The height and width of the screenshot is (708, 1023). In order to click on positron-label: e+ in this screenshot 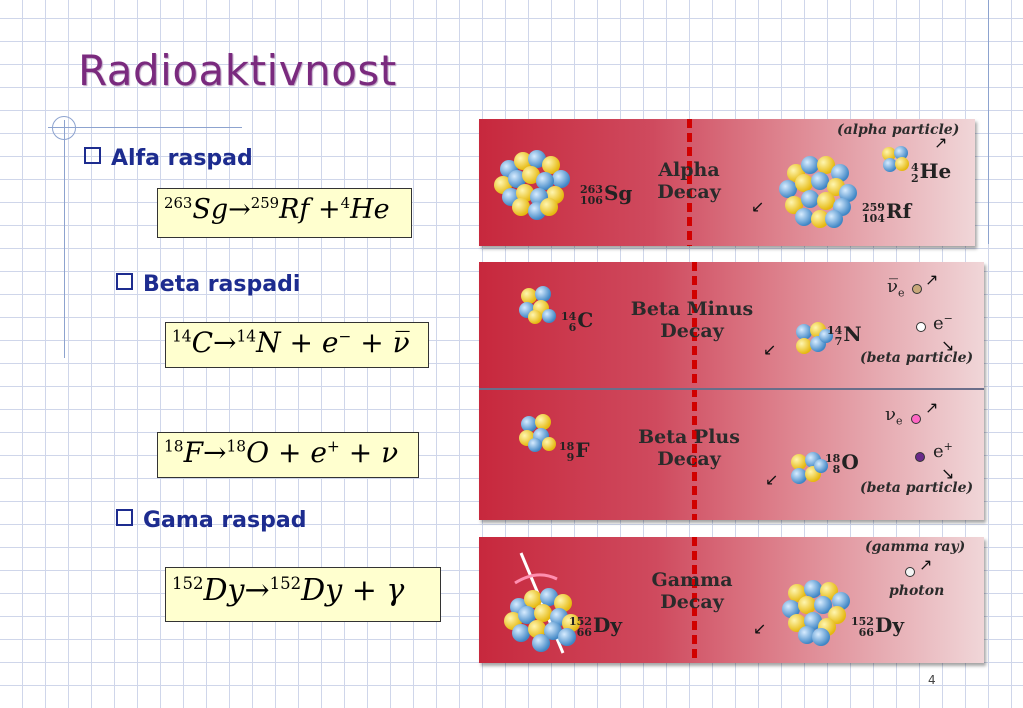, I will do `click(943, 451)`.